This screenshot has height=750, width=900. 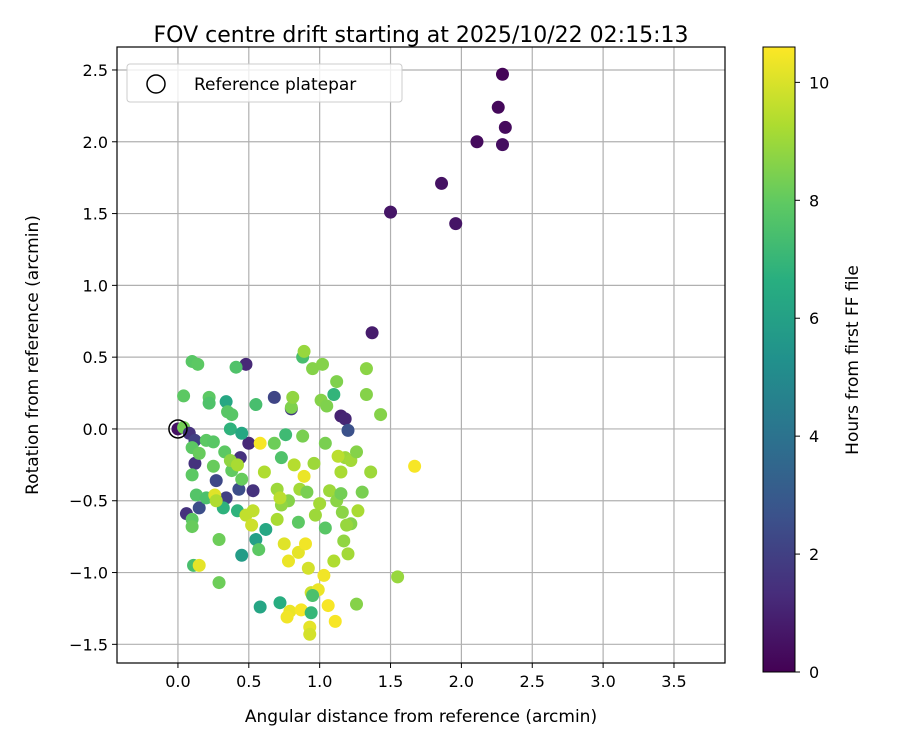 I want to click on y-tick-label: −1.5, so click(x=88, y=644).